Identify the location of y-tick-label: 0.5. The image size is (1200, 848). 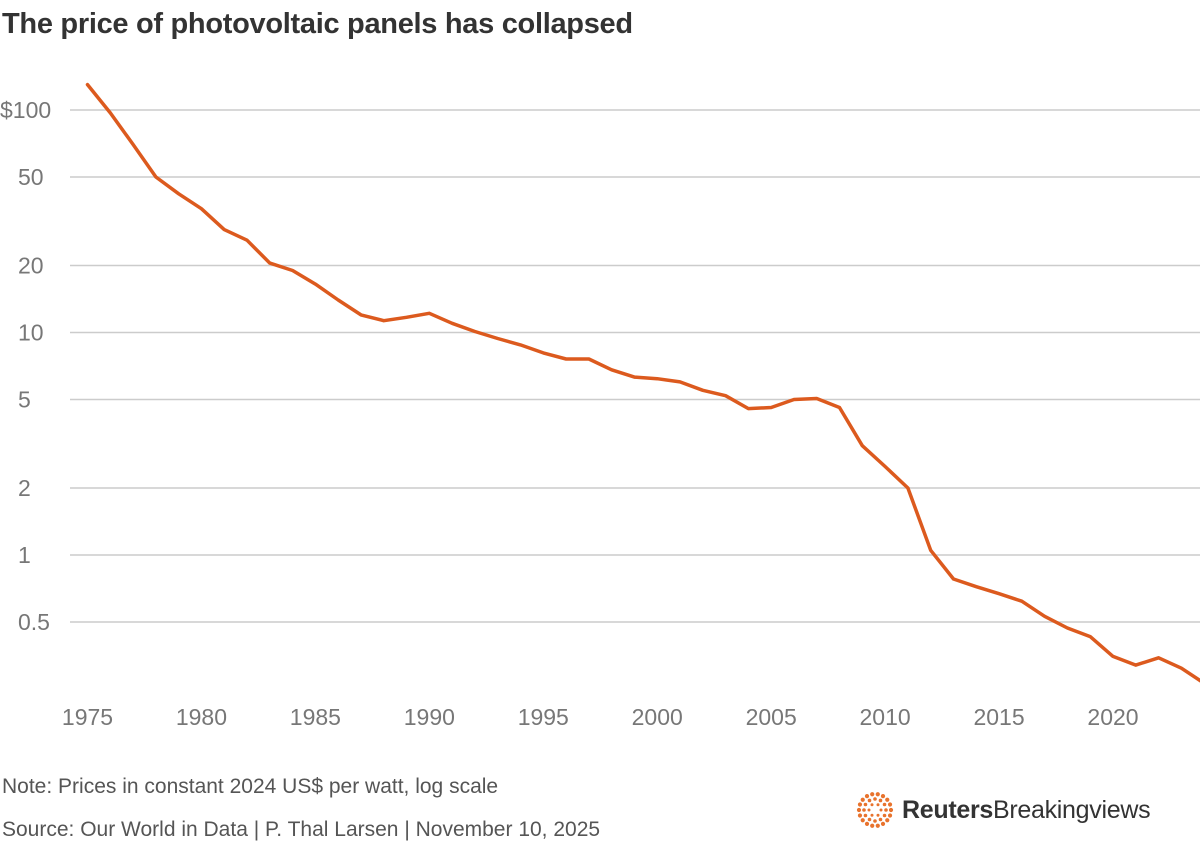
(34, 622).